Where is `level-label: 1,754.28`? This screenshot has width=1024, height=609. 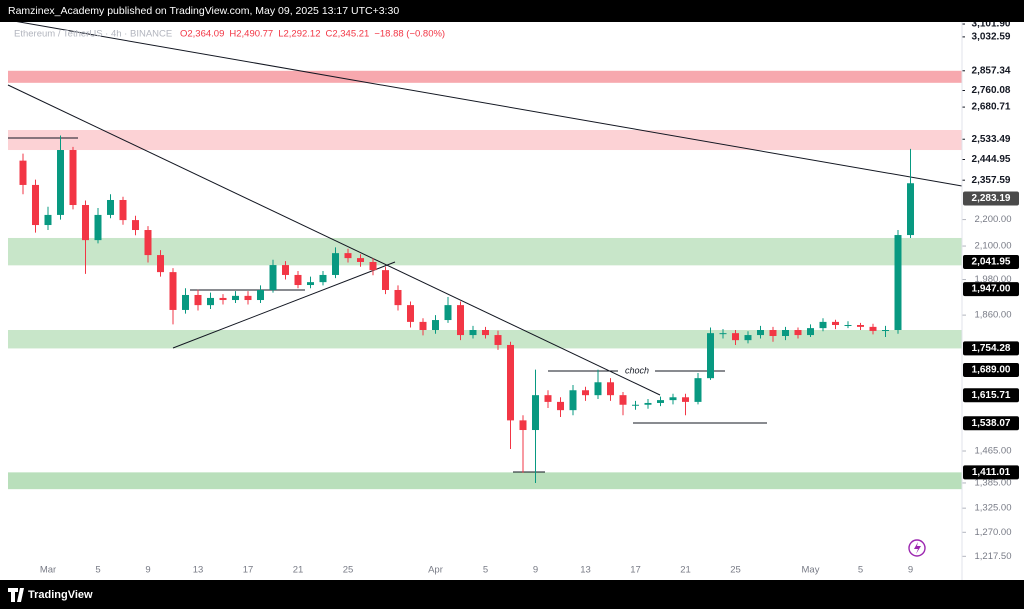
level-label: 1,754.28 is located at coordinates (991, 348).